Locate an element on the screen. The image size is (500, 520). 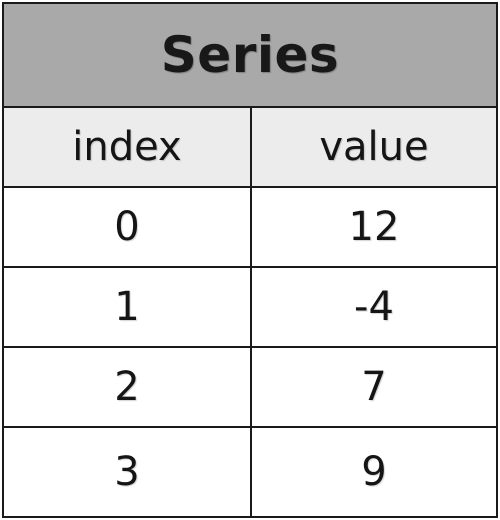
index-cell: 2 is located at coordinates (127, 387).